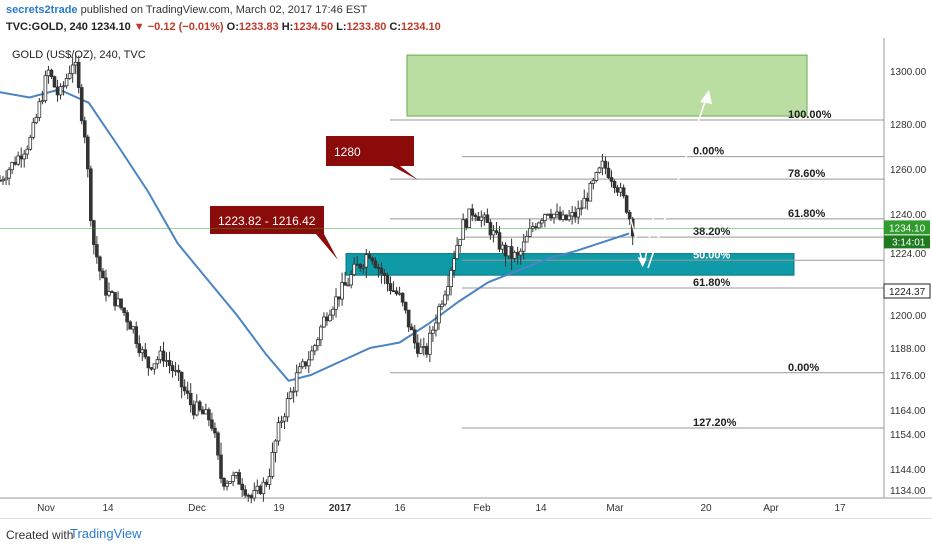 This screenshot has height=551, width=932. What do you see at coordinates (908, 215) in the screenshot?
I see `price-tick-label: 1240.00` at bounding box center [908, 215].